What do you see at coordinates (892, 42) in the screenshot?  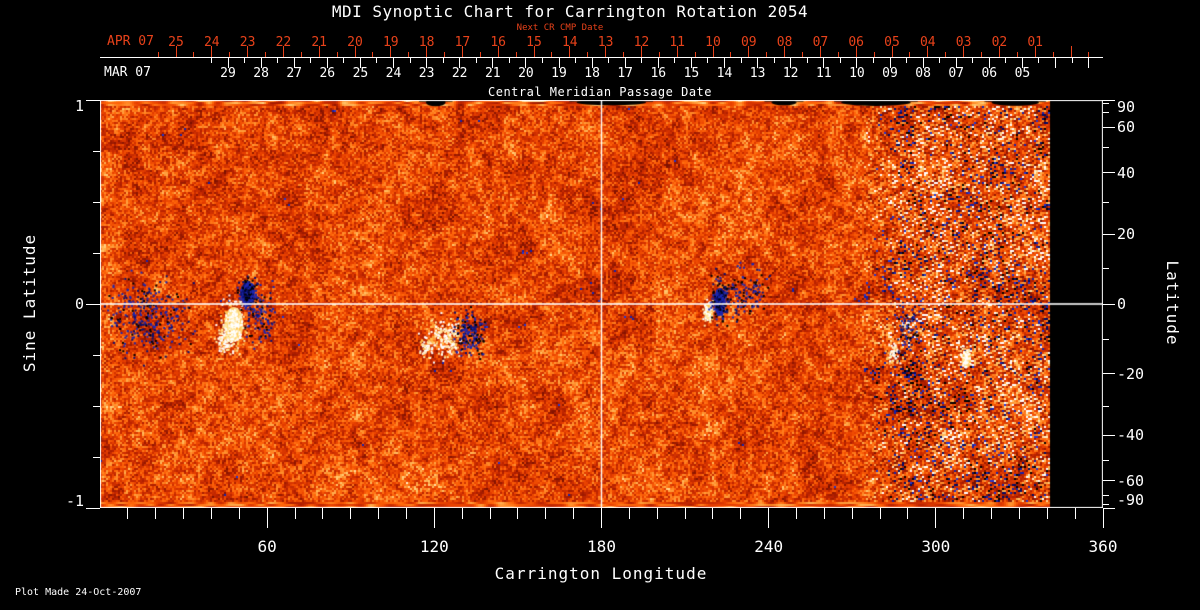 I see `next-cr-date-label: 05` at bounding box center [892, 42].